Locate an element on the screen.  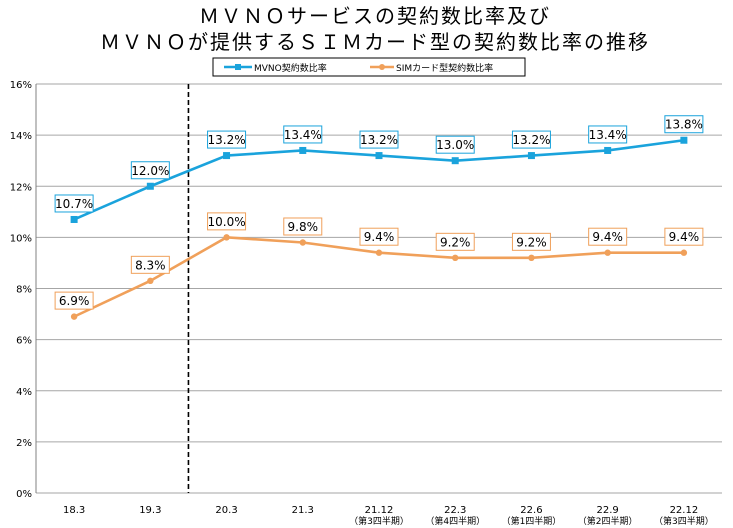
chart-title-line-1: ＭＶＮＯサービスの契約数比率及び is located at coordinates (375, 16).